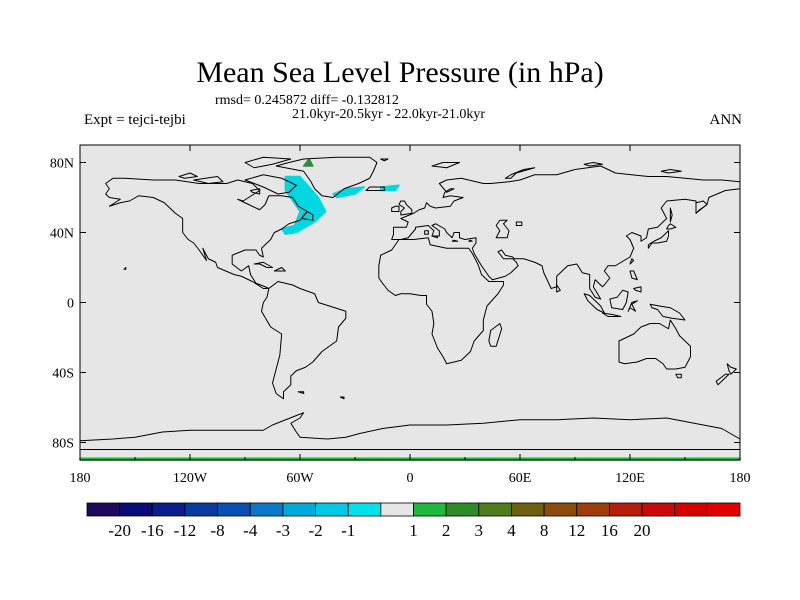 This screenshot has width=800, height=600. I want to click on lon-tick-label: 120E, so click(630, 478).